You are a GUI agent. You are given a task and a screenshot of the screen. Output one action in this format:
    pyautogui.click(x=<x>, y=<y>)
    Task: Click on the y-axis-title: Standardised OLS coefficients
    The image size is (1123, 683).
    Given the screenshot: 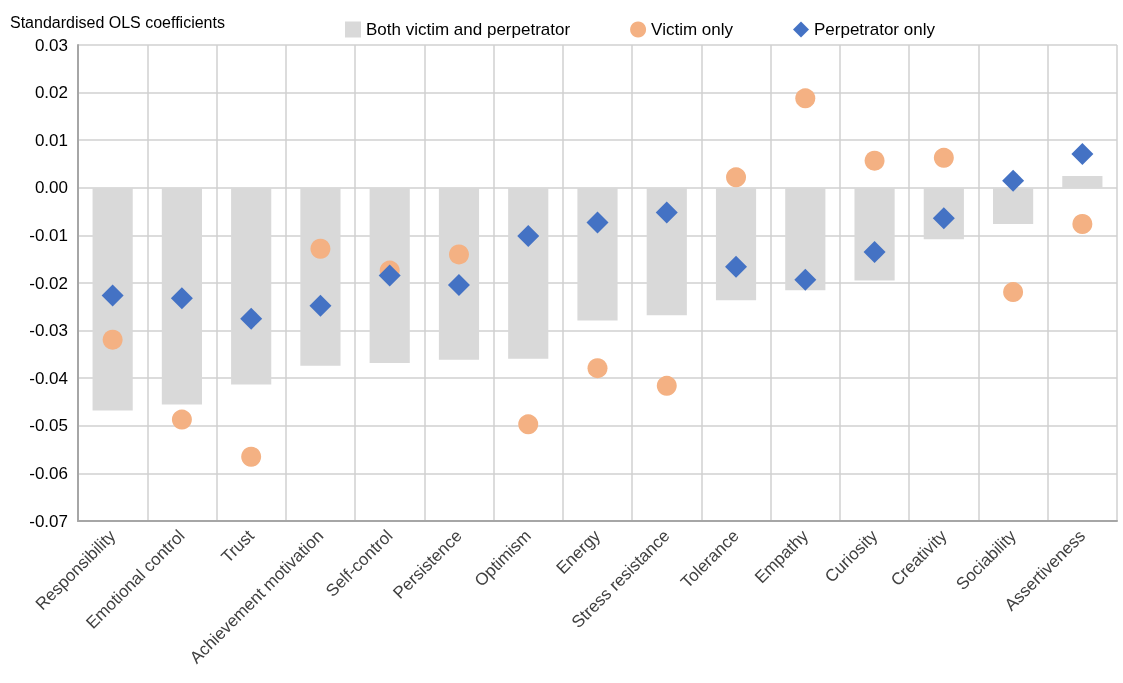 What is the action you would take?
    pyautogui.click(x=117, y=22)
    